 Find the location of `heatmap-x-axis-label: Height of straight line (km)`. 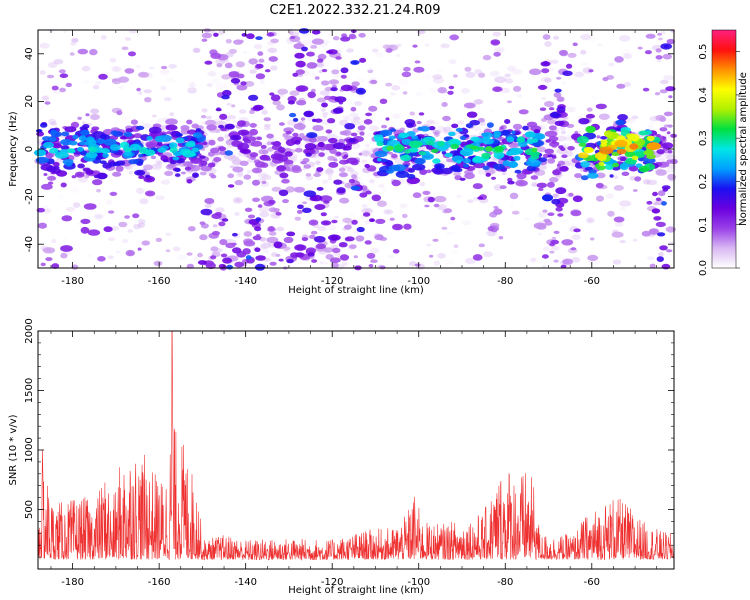

heatmap-x-axis-label: Height of straight line (km) is located at coordinates (356, 290).